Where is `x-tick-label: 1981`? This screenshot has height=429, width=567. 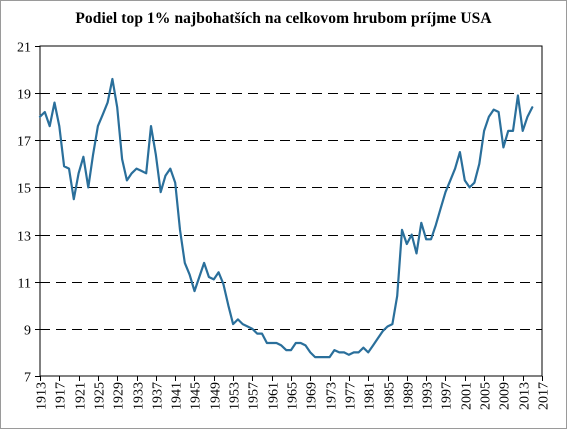 x-tick-label: 1981 is located at coordinates (370, 396).